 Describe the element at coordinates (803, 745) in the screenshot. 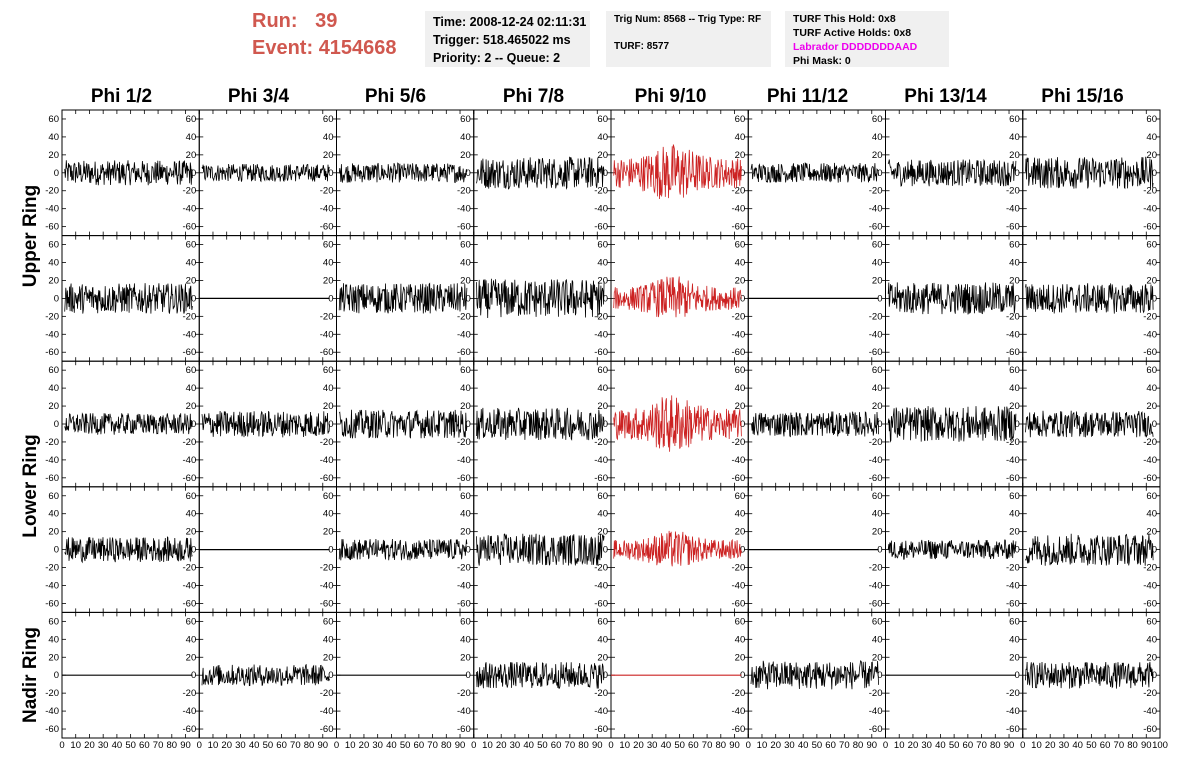

I see `x-tick-label: 40` at that location.